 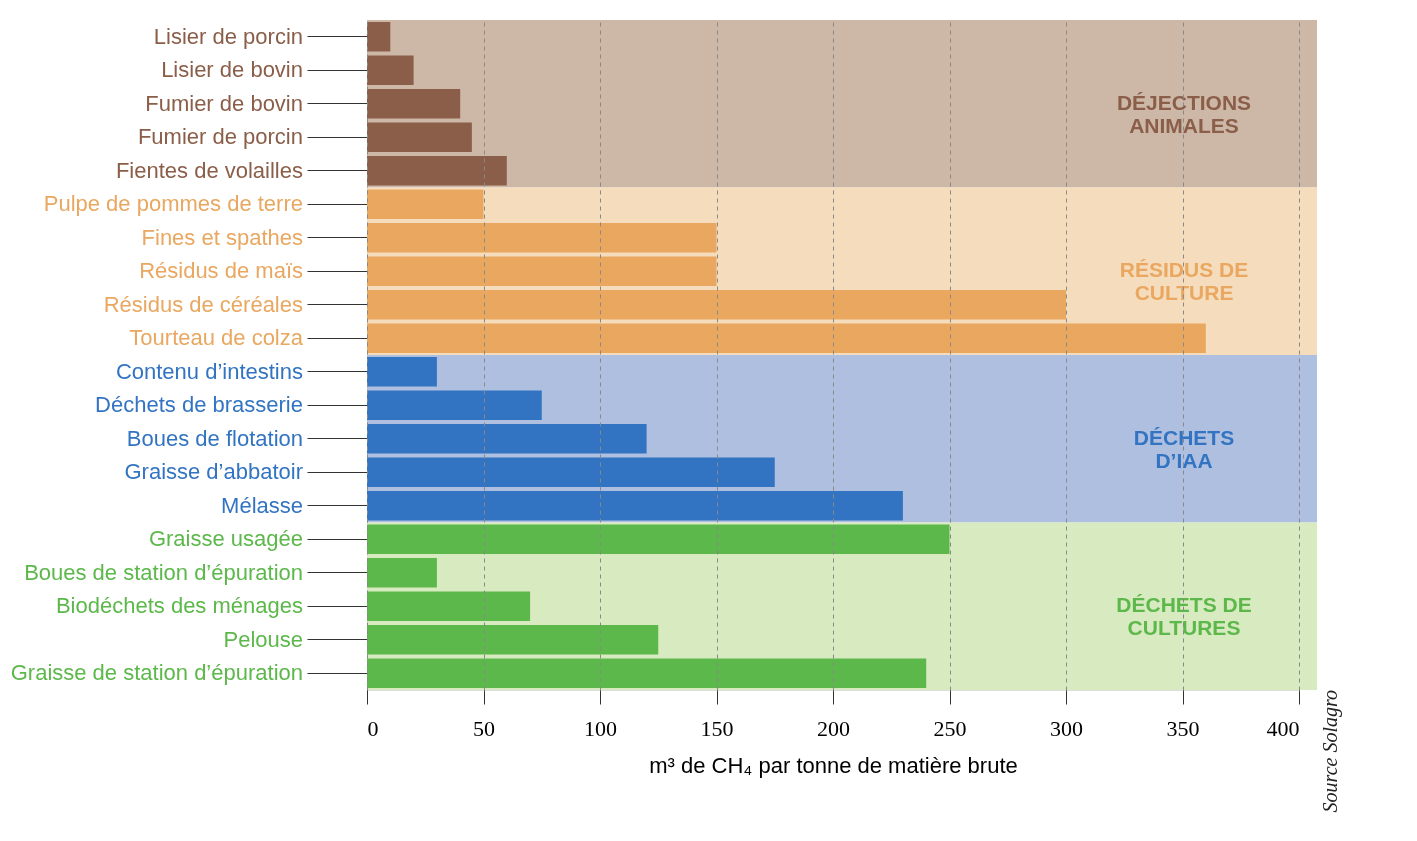 What do you see at coordinates (225, 539) in the screenshot?
I see `y-tick-label: Graisse usagée` at bounding box center [225, 539].